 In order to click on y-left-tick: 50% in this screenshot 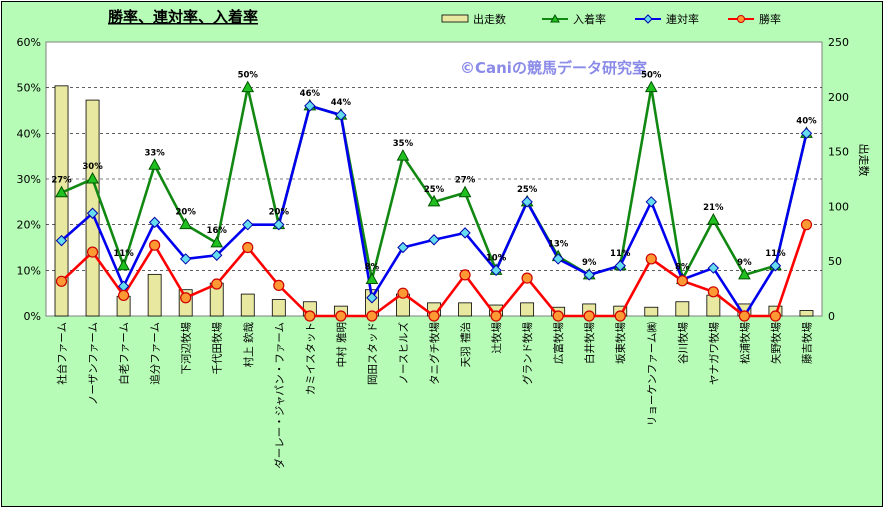, I will do `click(29, 88)`.